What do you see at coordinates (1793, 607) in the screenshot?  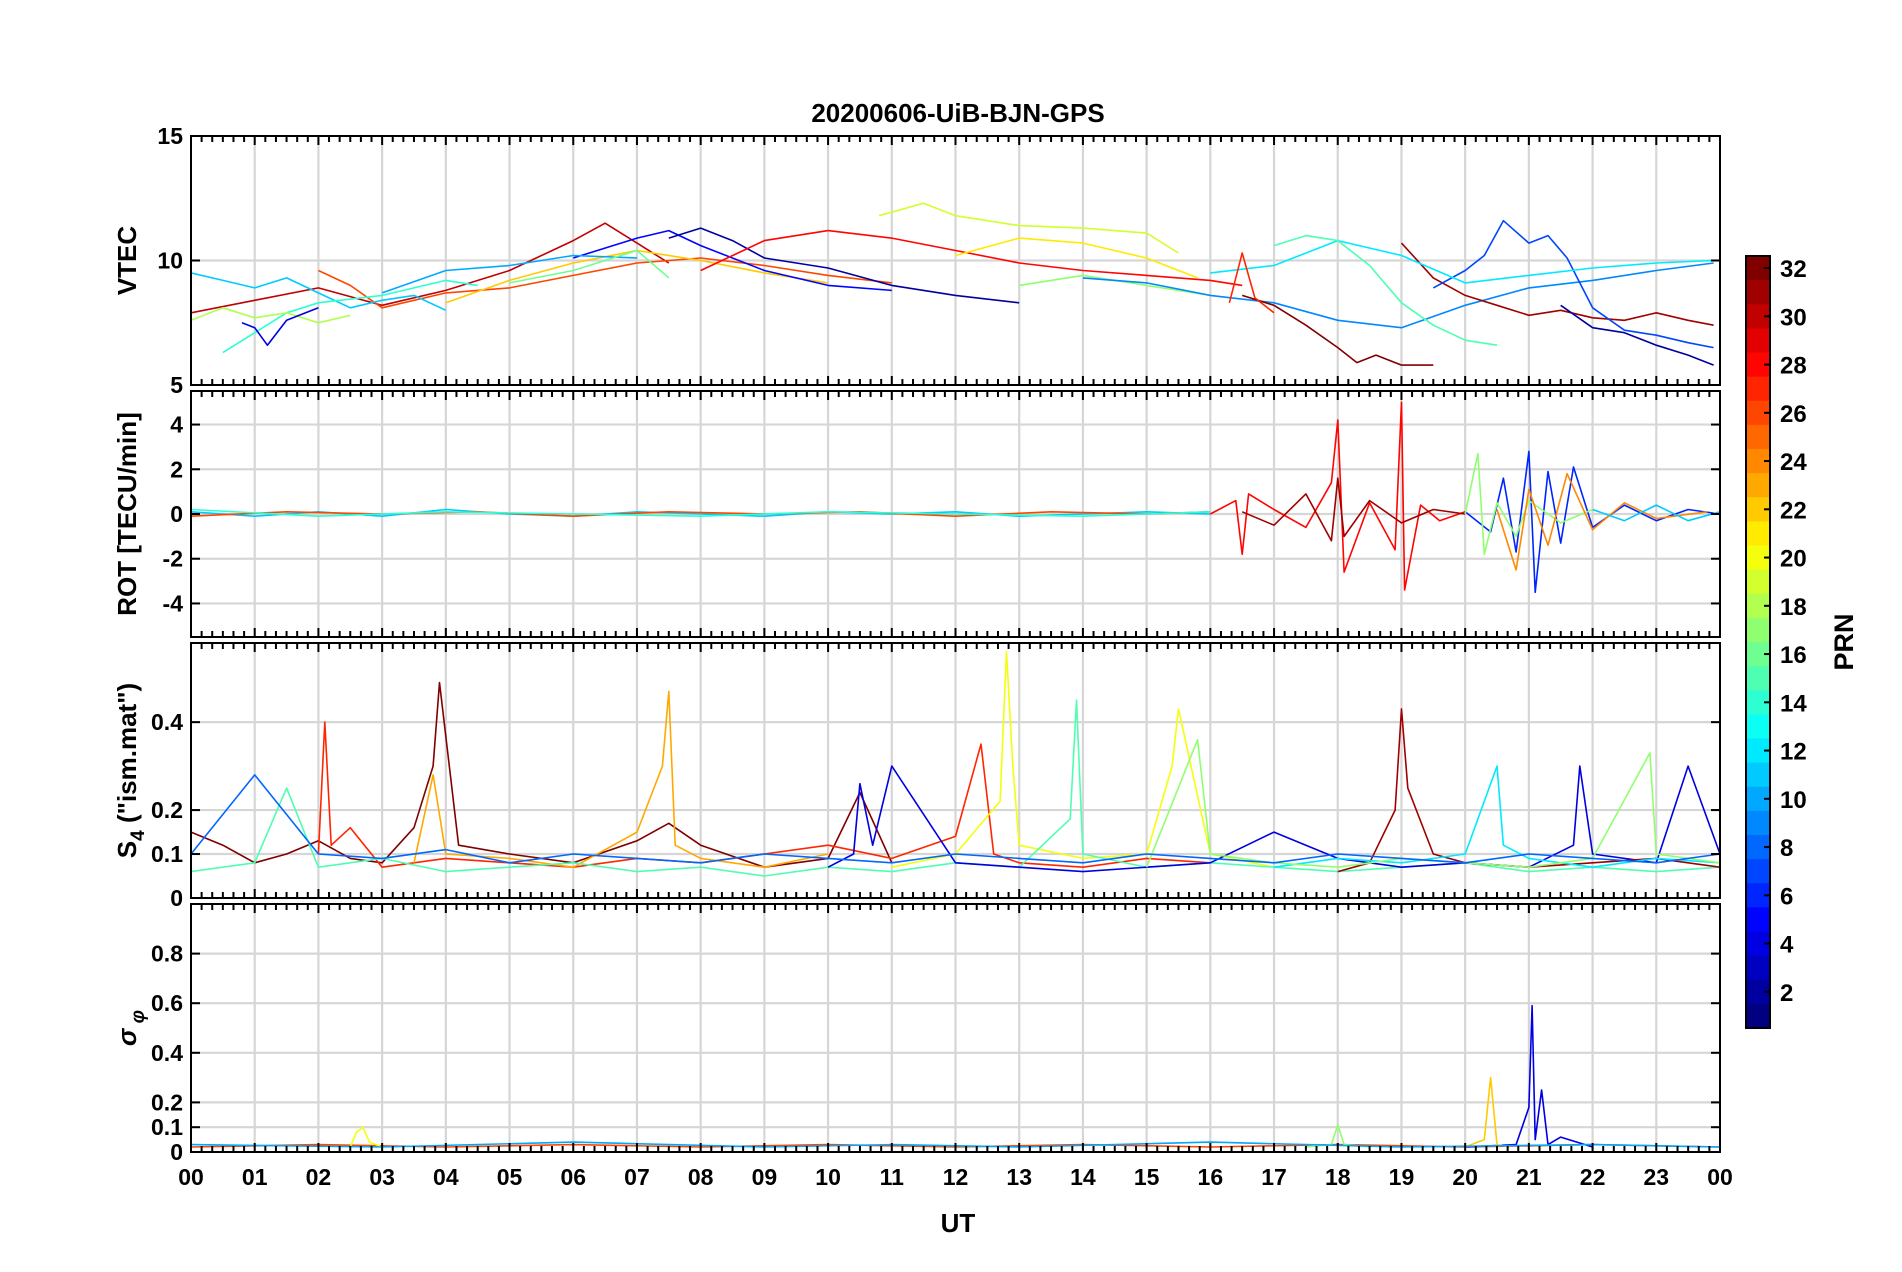 I see `colorbar-tick-label: 18` at bounding box center [1793, 607].